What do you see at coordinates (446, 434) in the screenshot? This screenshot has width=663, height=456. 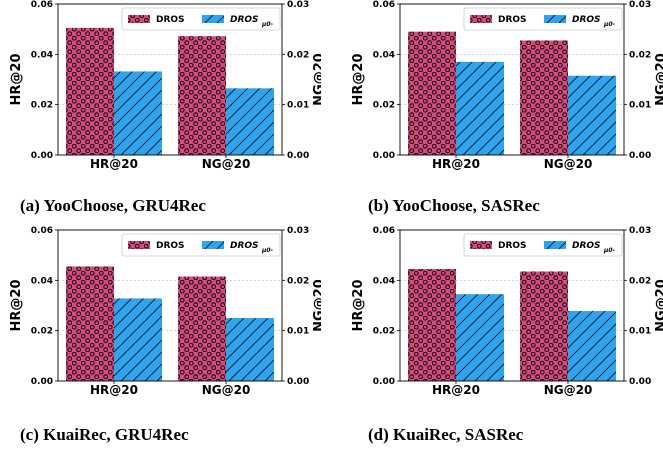 I see `subfigure-caption: (d) KuaiRec, SASRec` at bounding box center [446, 434].